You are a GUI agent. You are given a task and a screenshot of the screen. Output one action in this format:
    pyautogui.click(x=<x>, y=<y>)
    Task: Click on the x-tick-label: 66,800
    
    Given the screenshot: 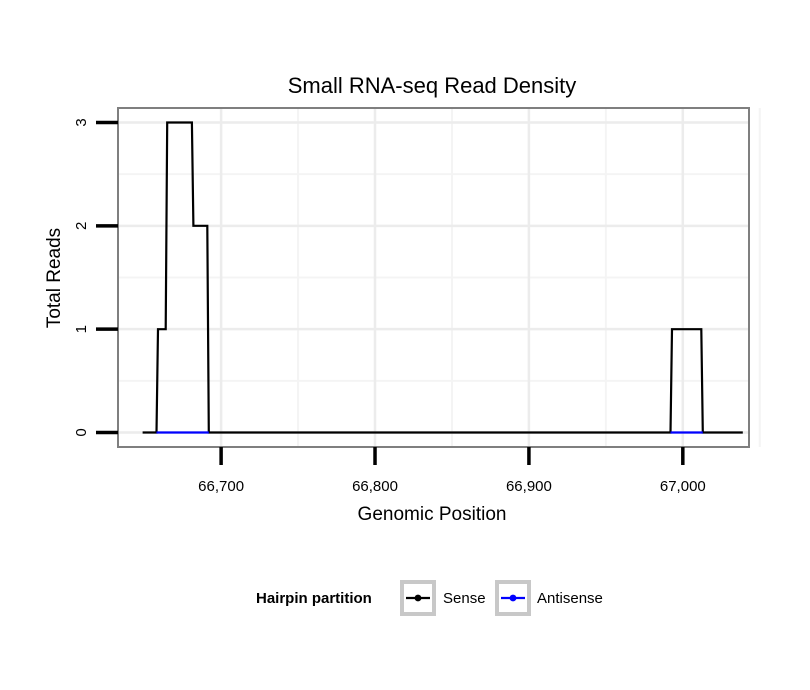 What is the action you would take?
    pyautogui.click(x=375, y=486)
    